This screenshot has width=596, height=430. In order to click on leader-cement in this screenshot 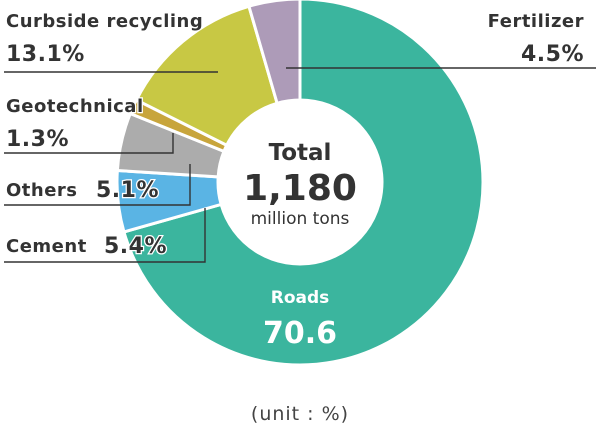, I will do `click(105, 235)`.